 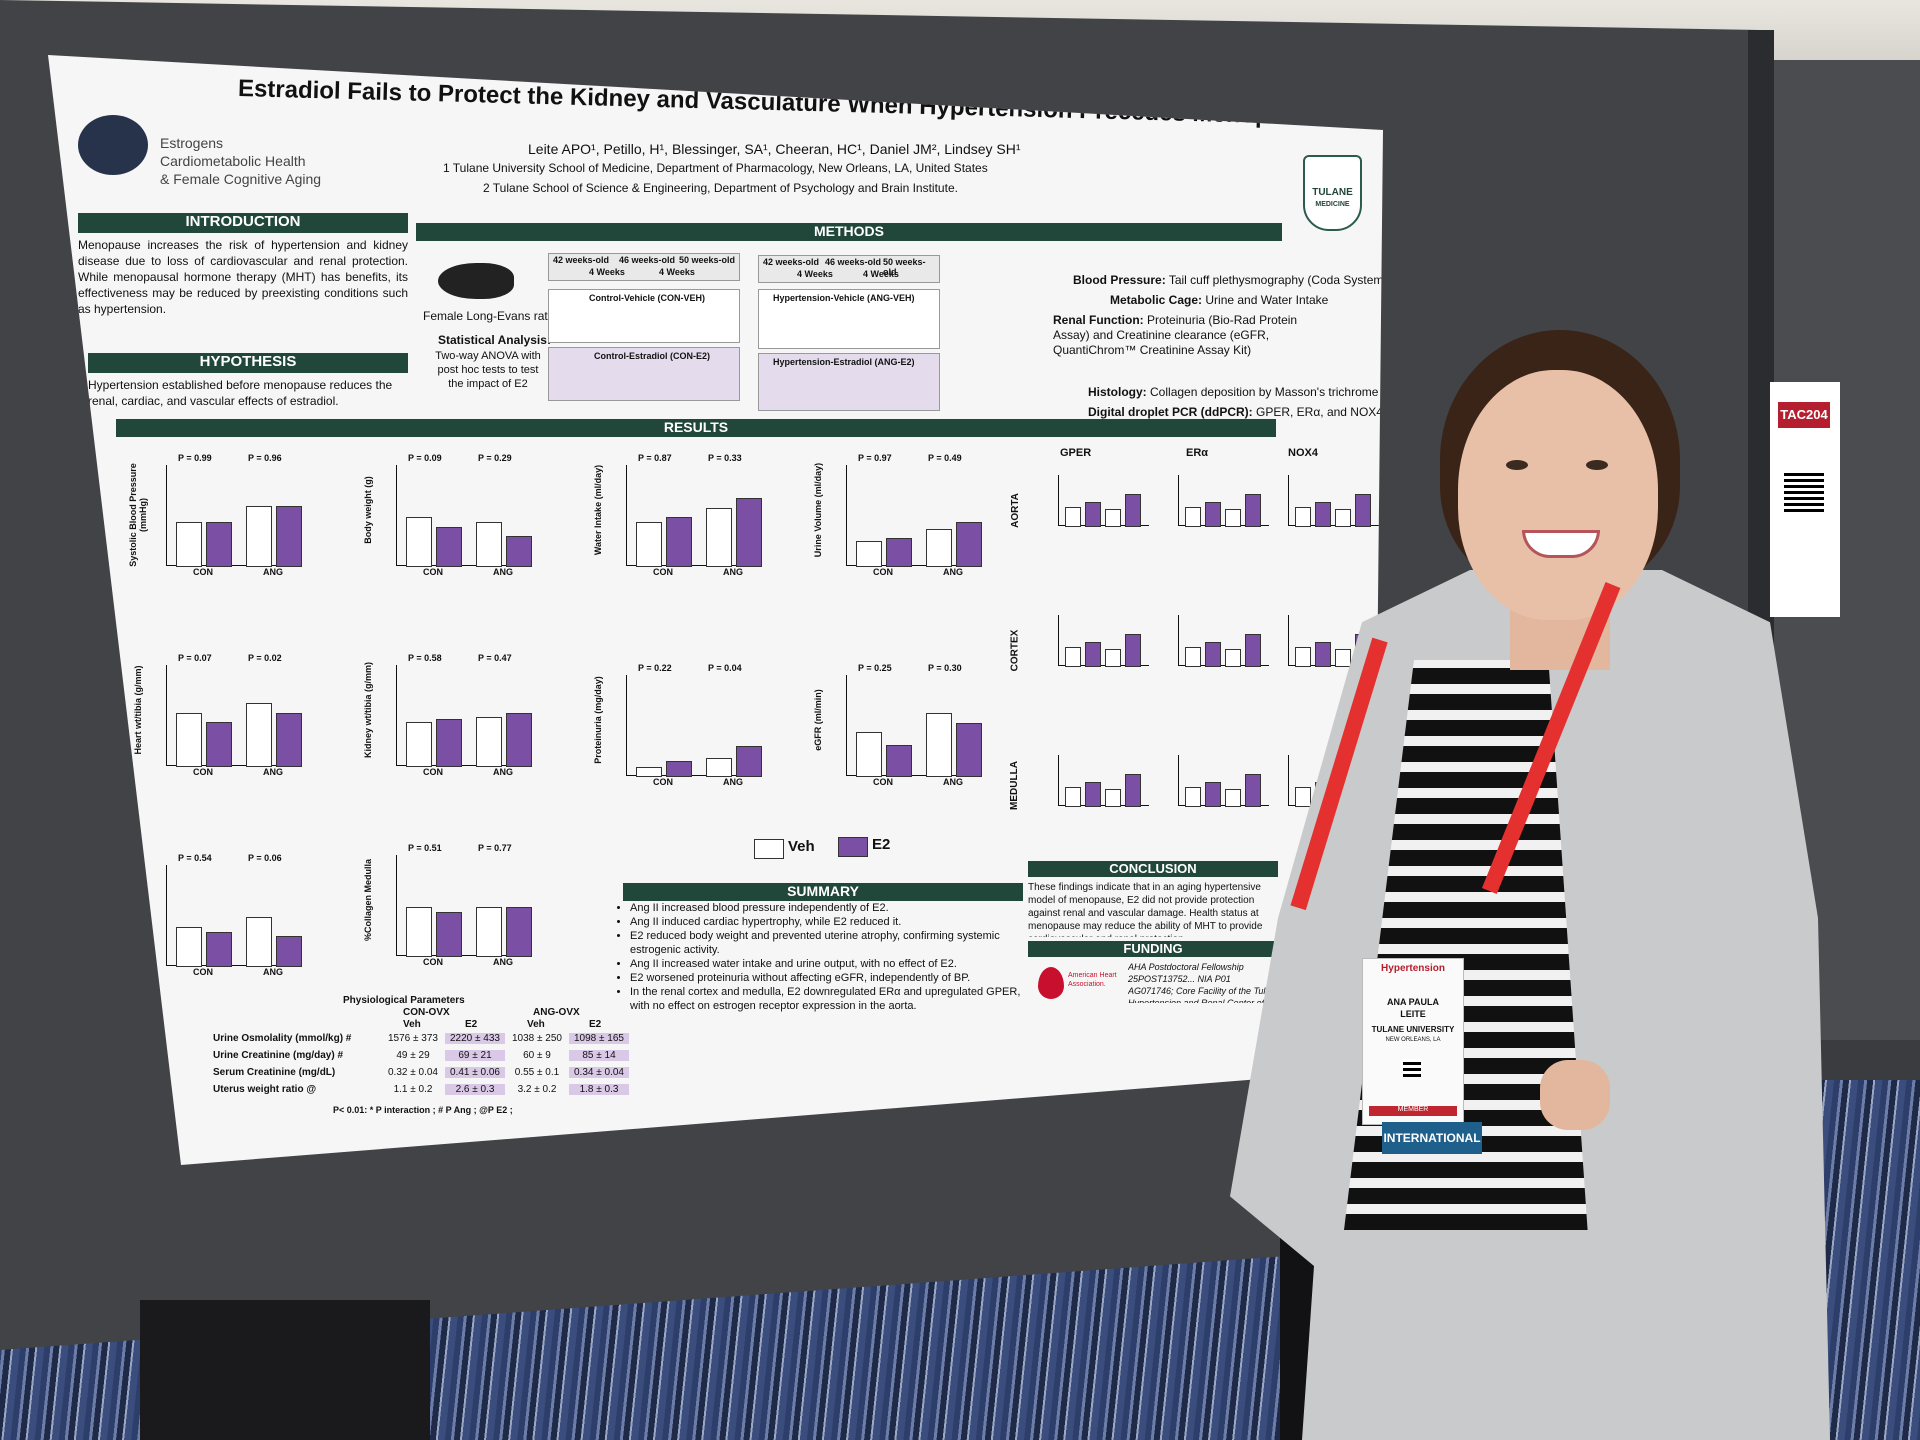 What do you see at coordinates (285, 1370) in the screenshot?
I see `board-base` at bounding box center [285, 1370].